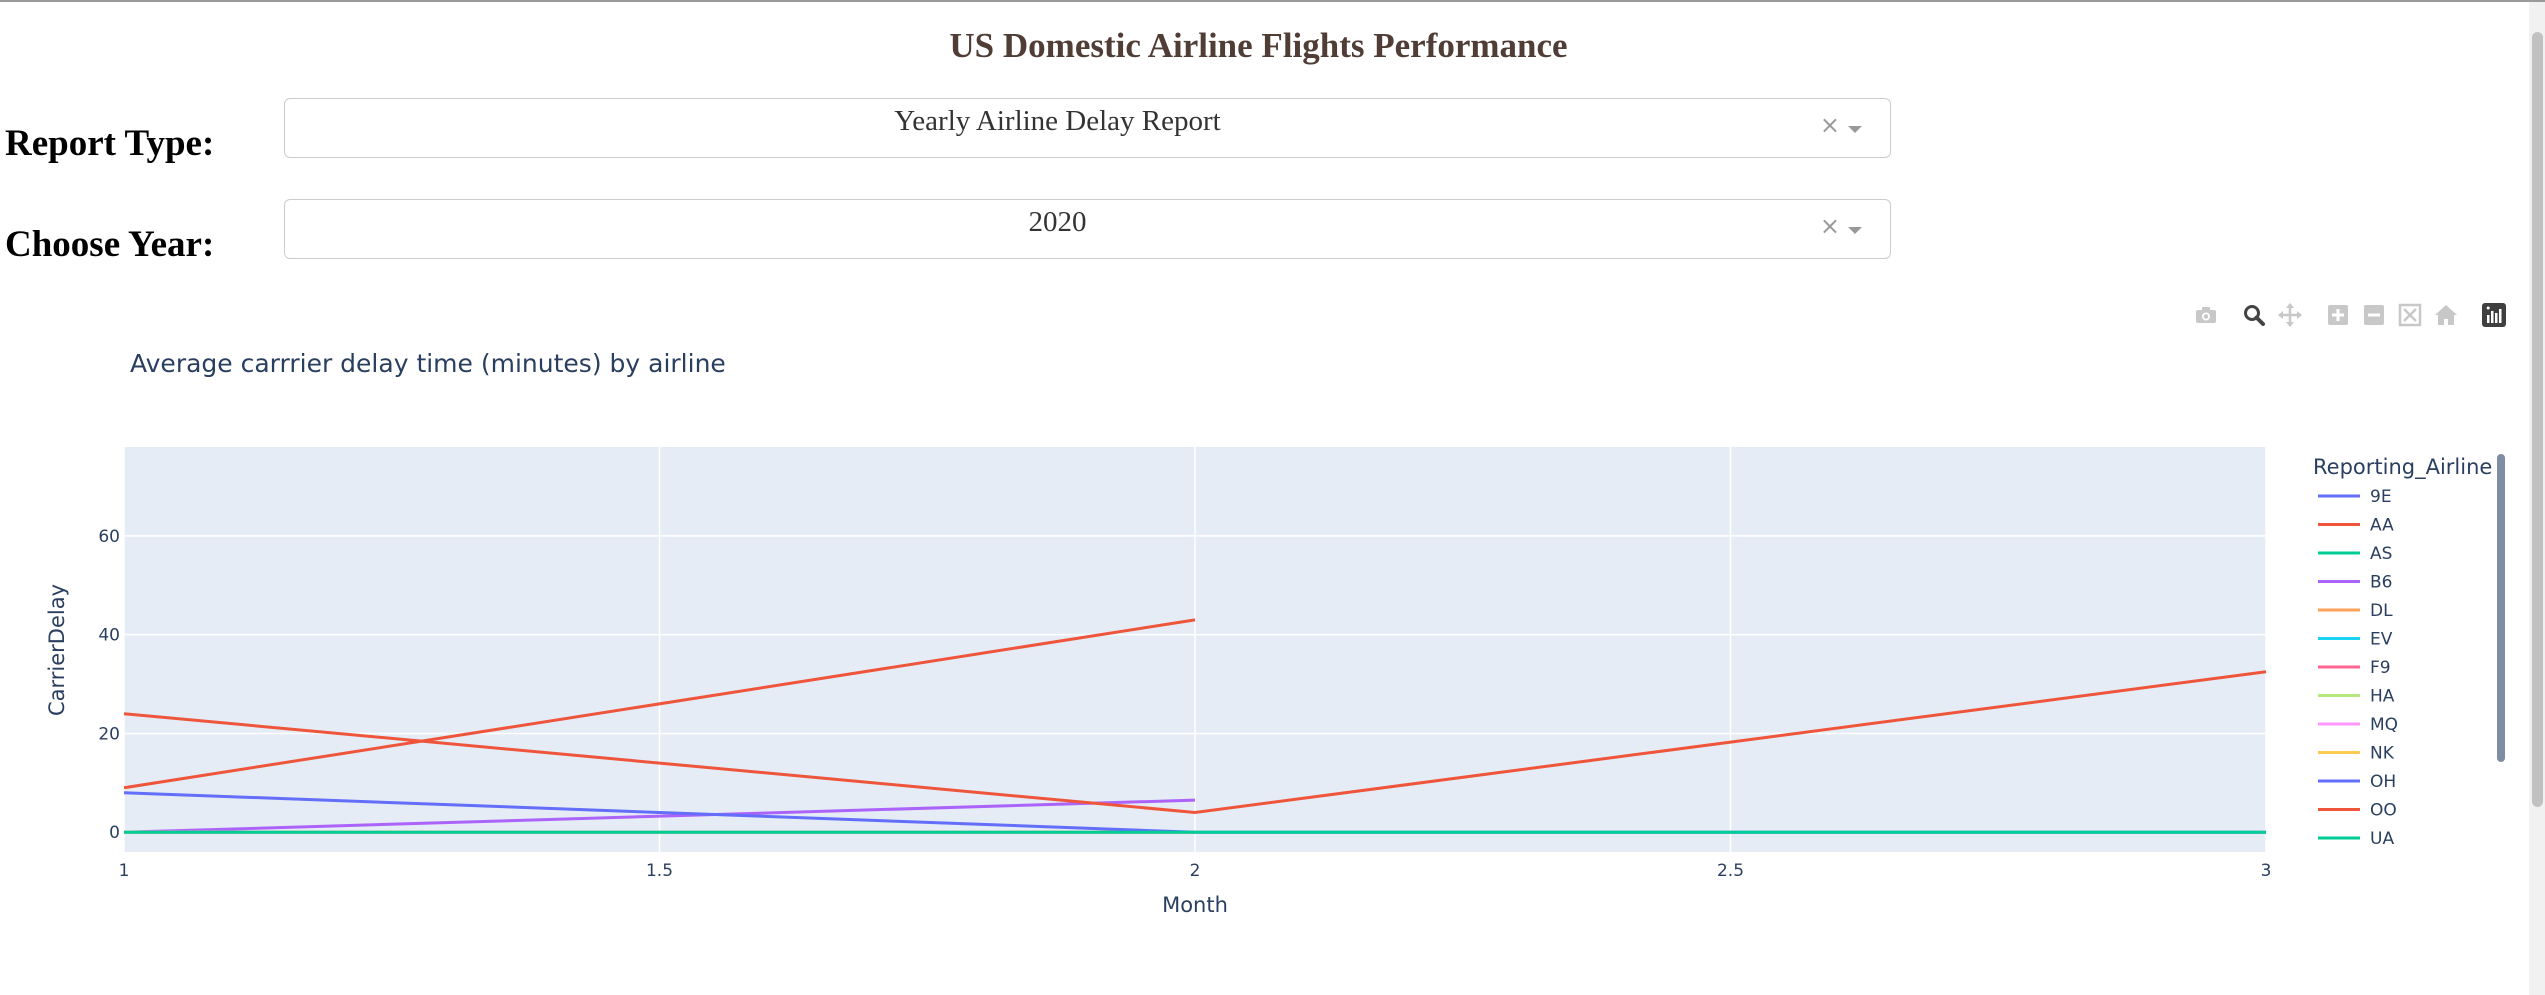 The width and height of the screenshot is (2545, 995). I want to click on series-line-b6, so click(659, 816).